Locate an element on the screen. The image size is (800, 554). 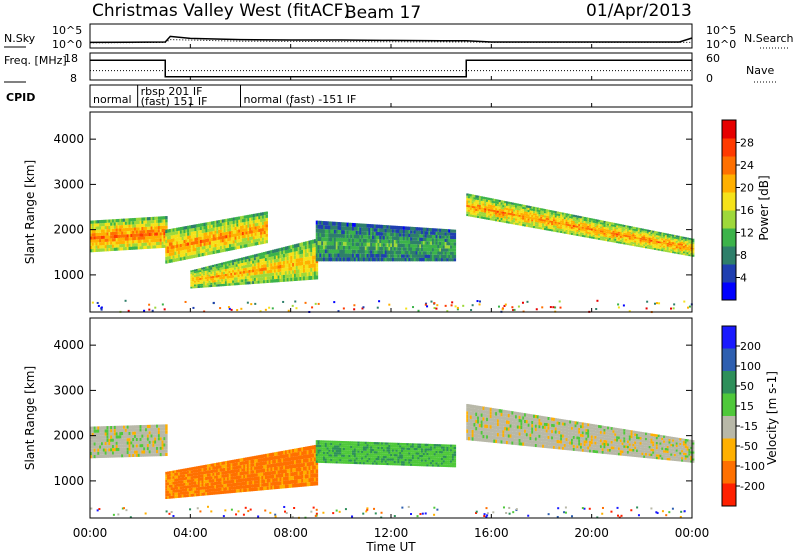
scatter-cell is located at coordinates (455, 306).